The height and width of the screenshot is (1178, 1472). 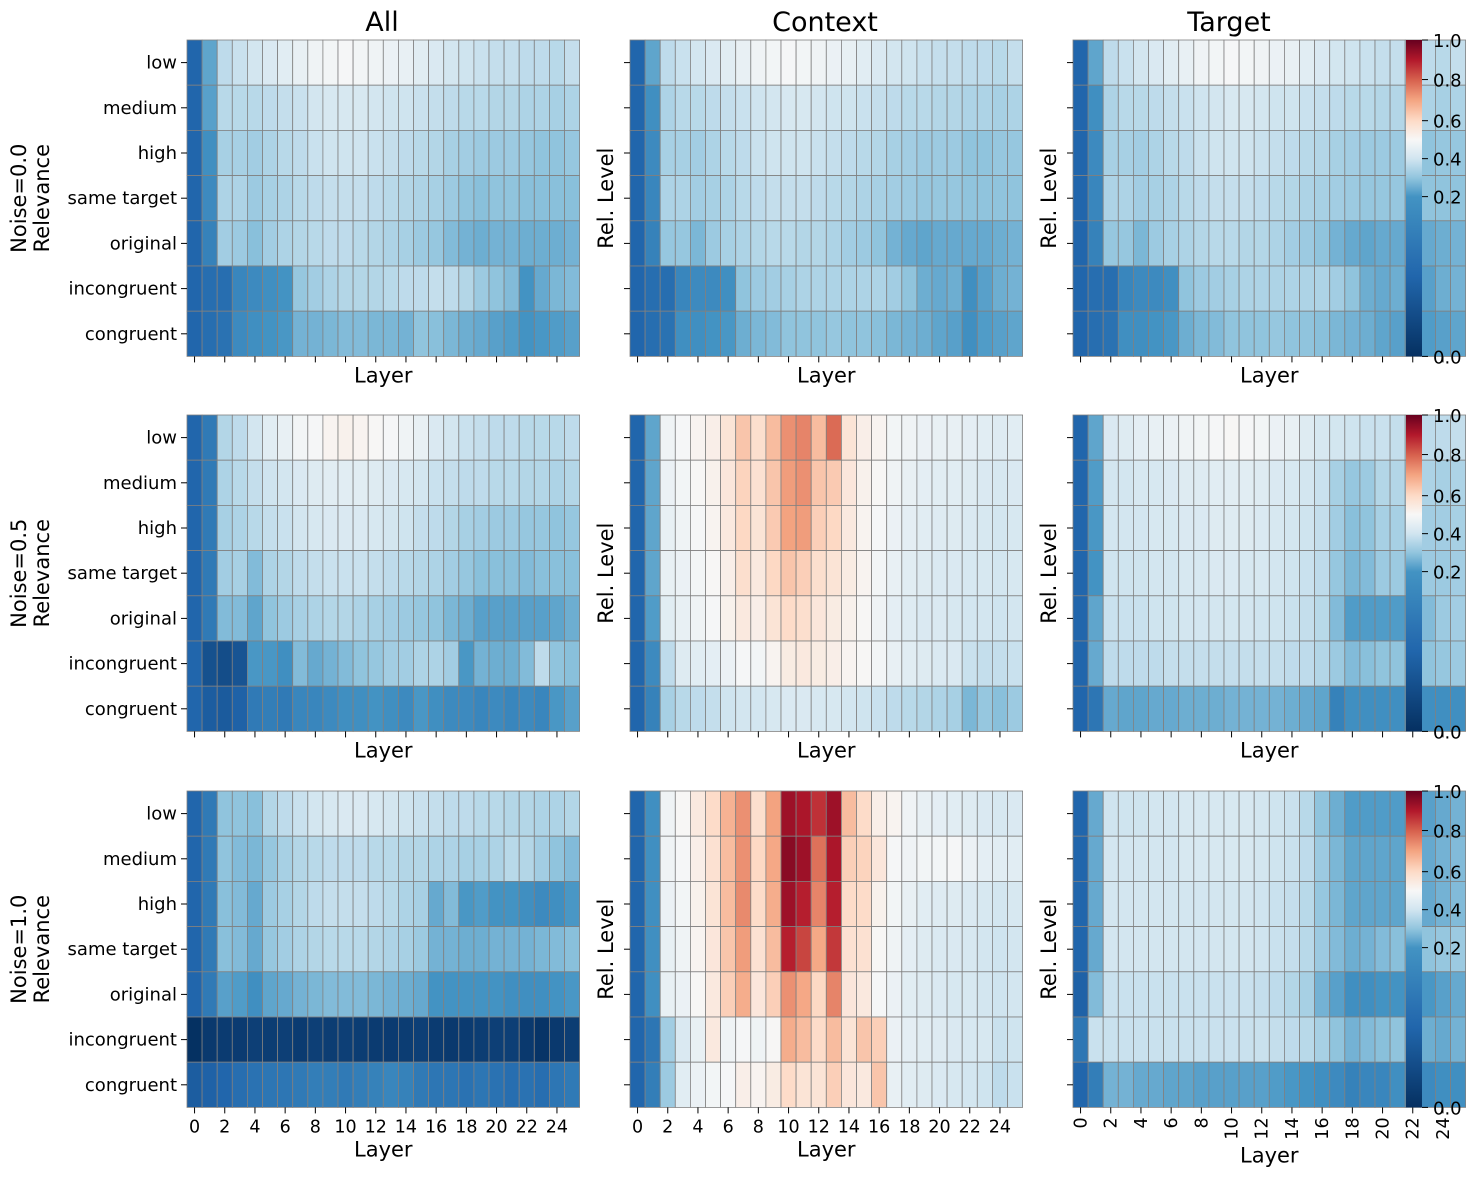 I want to click on colorbar-tick-label: 0.2, so click(x=1447, y=573).